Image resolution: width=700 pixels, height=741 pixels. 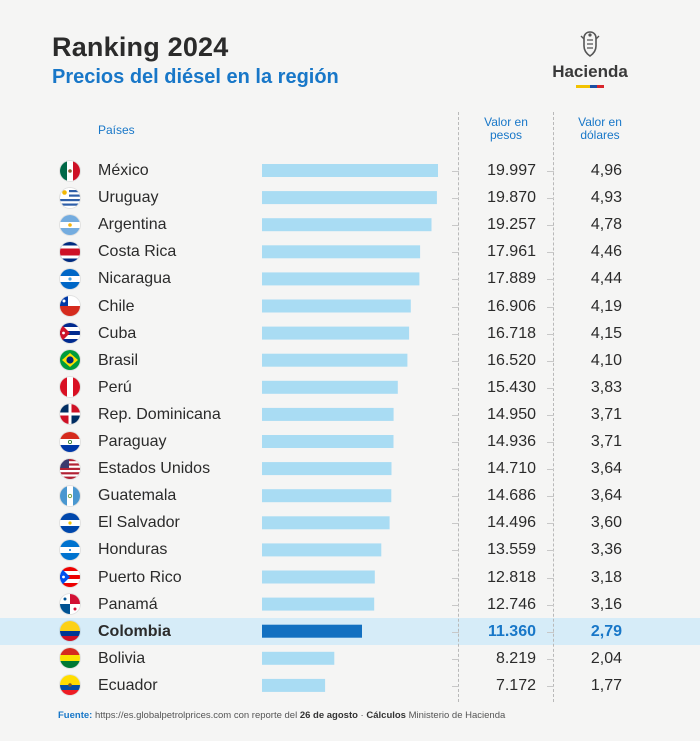 What do you see at coordinates (553, 407) in the screenshot?
I see `column-divider-dollars` at bounding box center [553, 407].